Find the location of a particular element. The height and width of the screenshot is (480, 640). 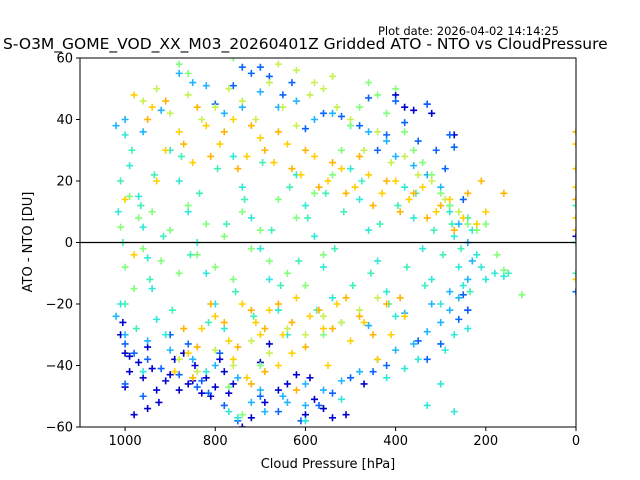

x-axis-label: Cloud Pressure [hPa] is located at coordinates (328, 464).